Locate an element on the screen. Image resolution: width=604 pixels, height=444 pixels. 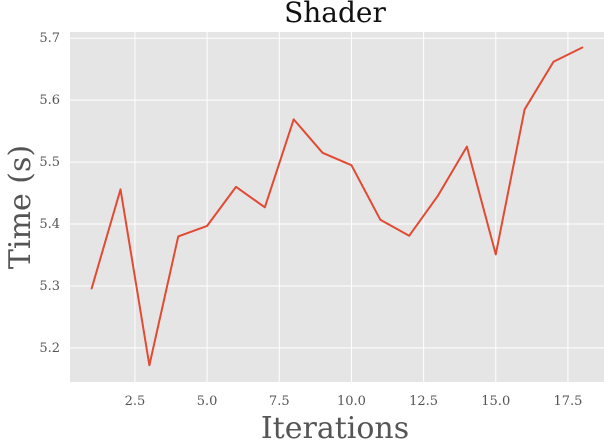
y-tick-label: 5.5 is located at coordinates (49, 162).